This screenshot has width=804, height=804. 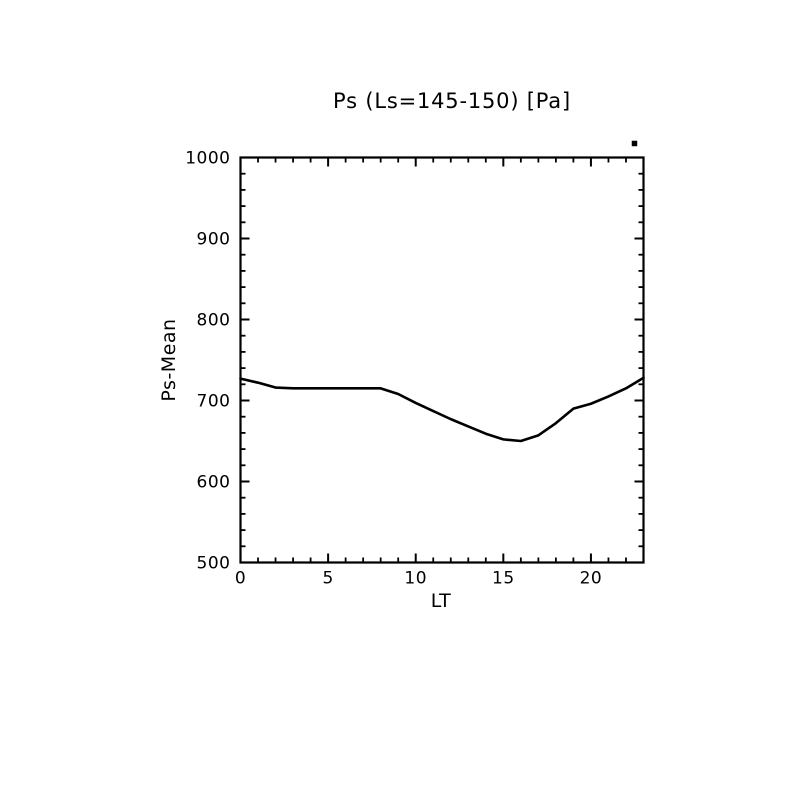 I want to click on data-line-ps-mean, so click(x=442, y=409).